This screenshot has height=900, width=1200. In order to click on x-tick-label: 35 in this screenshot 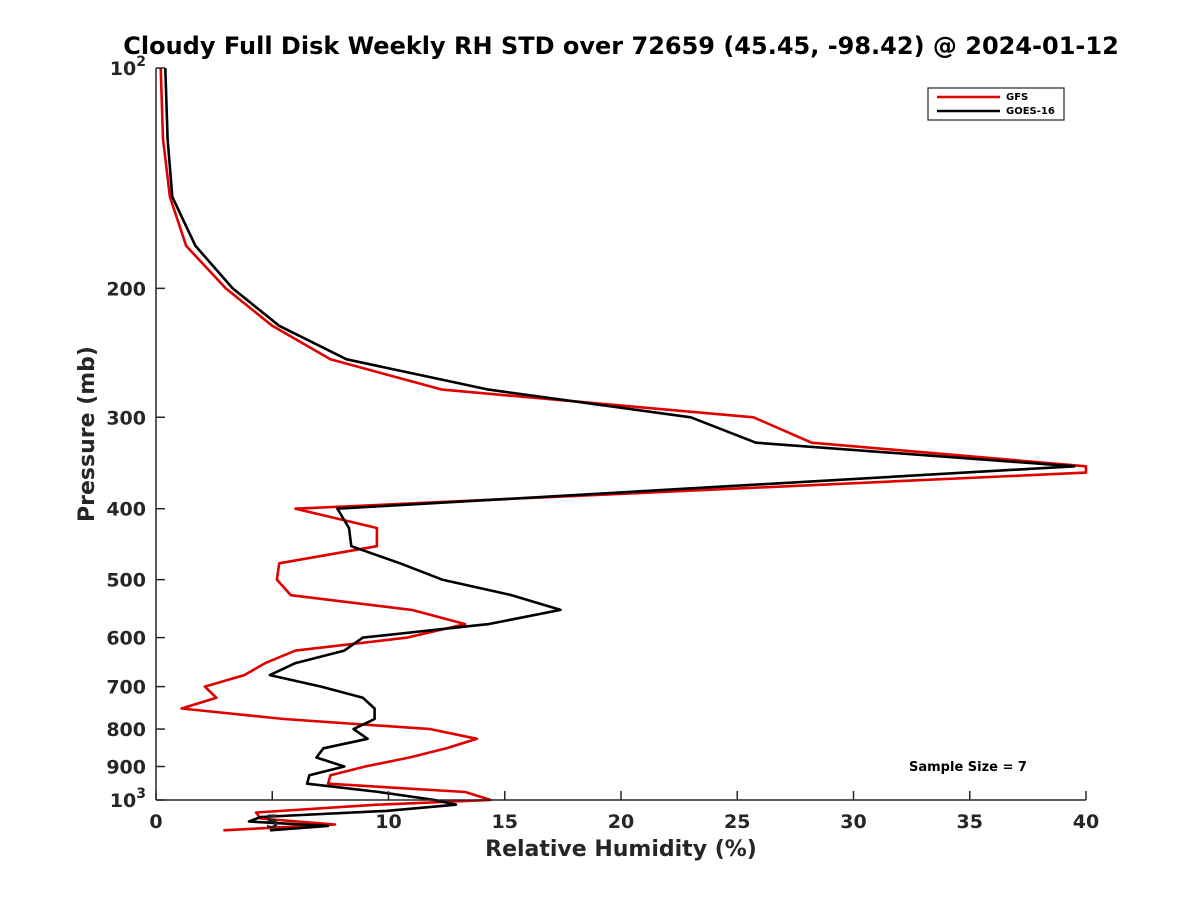, I will do `click(970, 822)`.